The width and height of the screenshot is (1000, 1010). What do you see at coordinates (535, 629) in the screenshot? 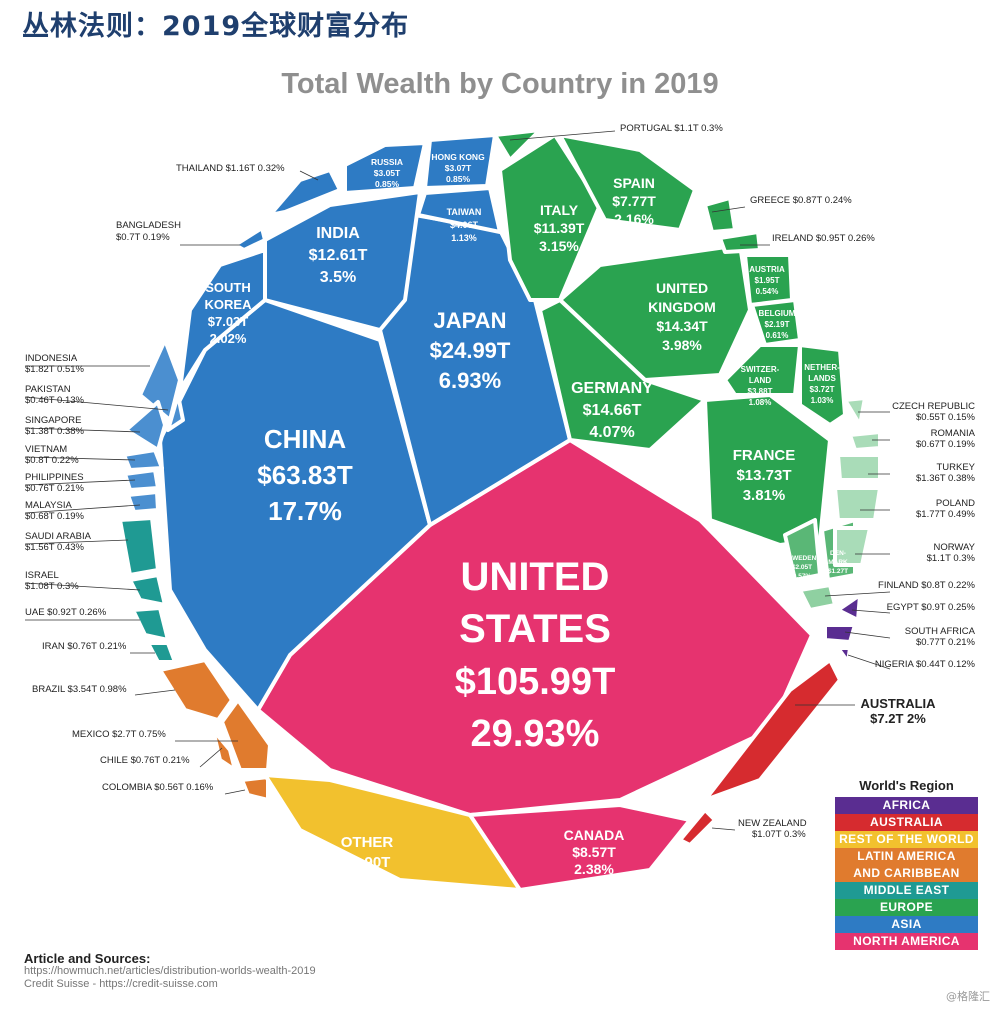
I see `cell-label: STATES` at bounding box center [535, 629].